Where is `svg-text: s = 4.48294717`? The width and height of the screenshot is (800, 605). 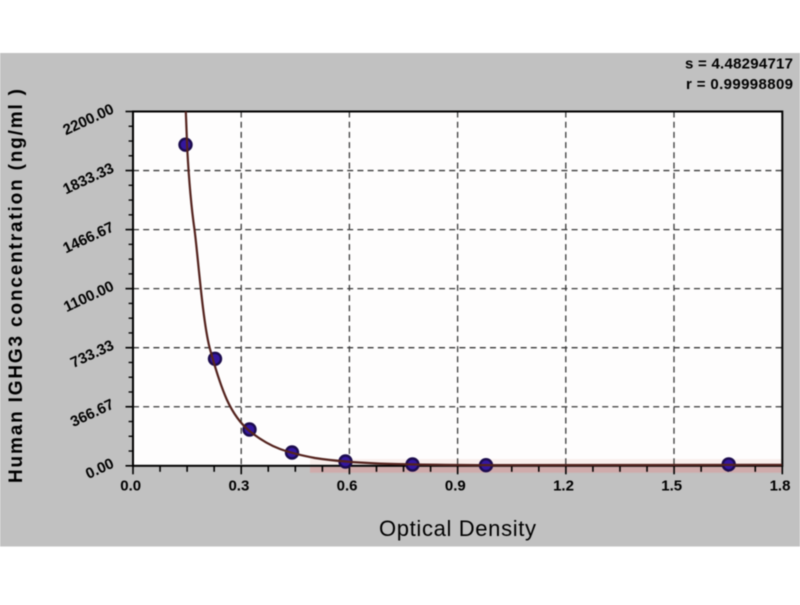
svg-text: s = 4.48294717 is located at coordinates (739, 64).